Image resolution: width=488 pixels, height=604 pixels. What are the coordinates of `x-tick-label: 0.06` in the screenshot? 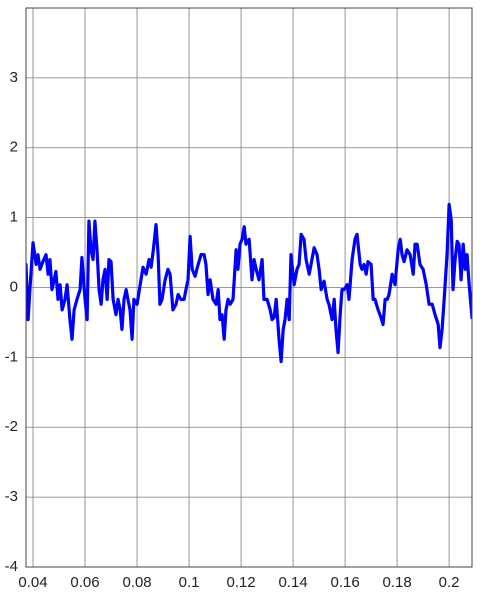 It's located at (84, 582).